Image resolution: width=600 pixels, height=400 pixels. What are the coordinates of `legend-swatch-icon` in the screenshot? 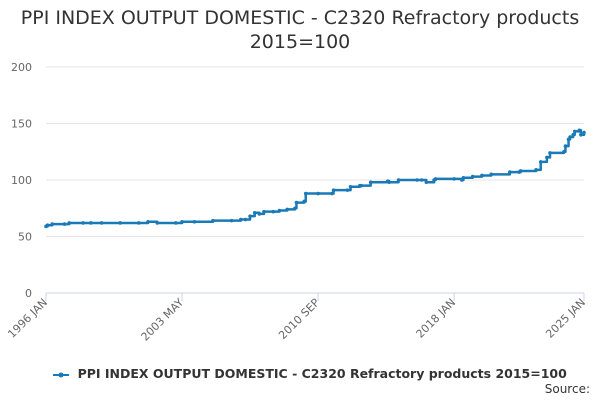 It's located at (61, 374).